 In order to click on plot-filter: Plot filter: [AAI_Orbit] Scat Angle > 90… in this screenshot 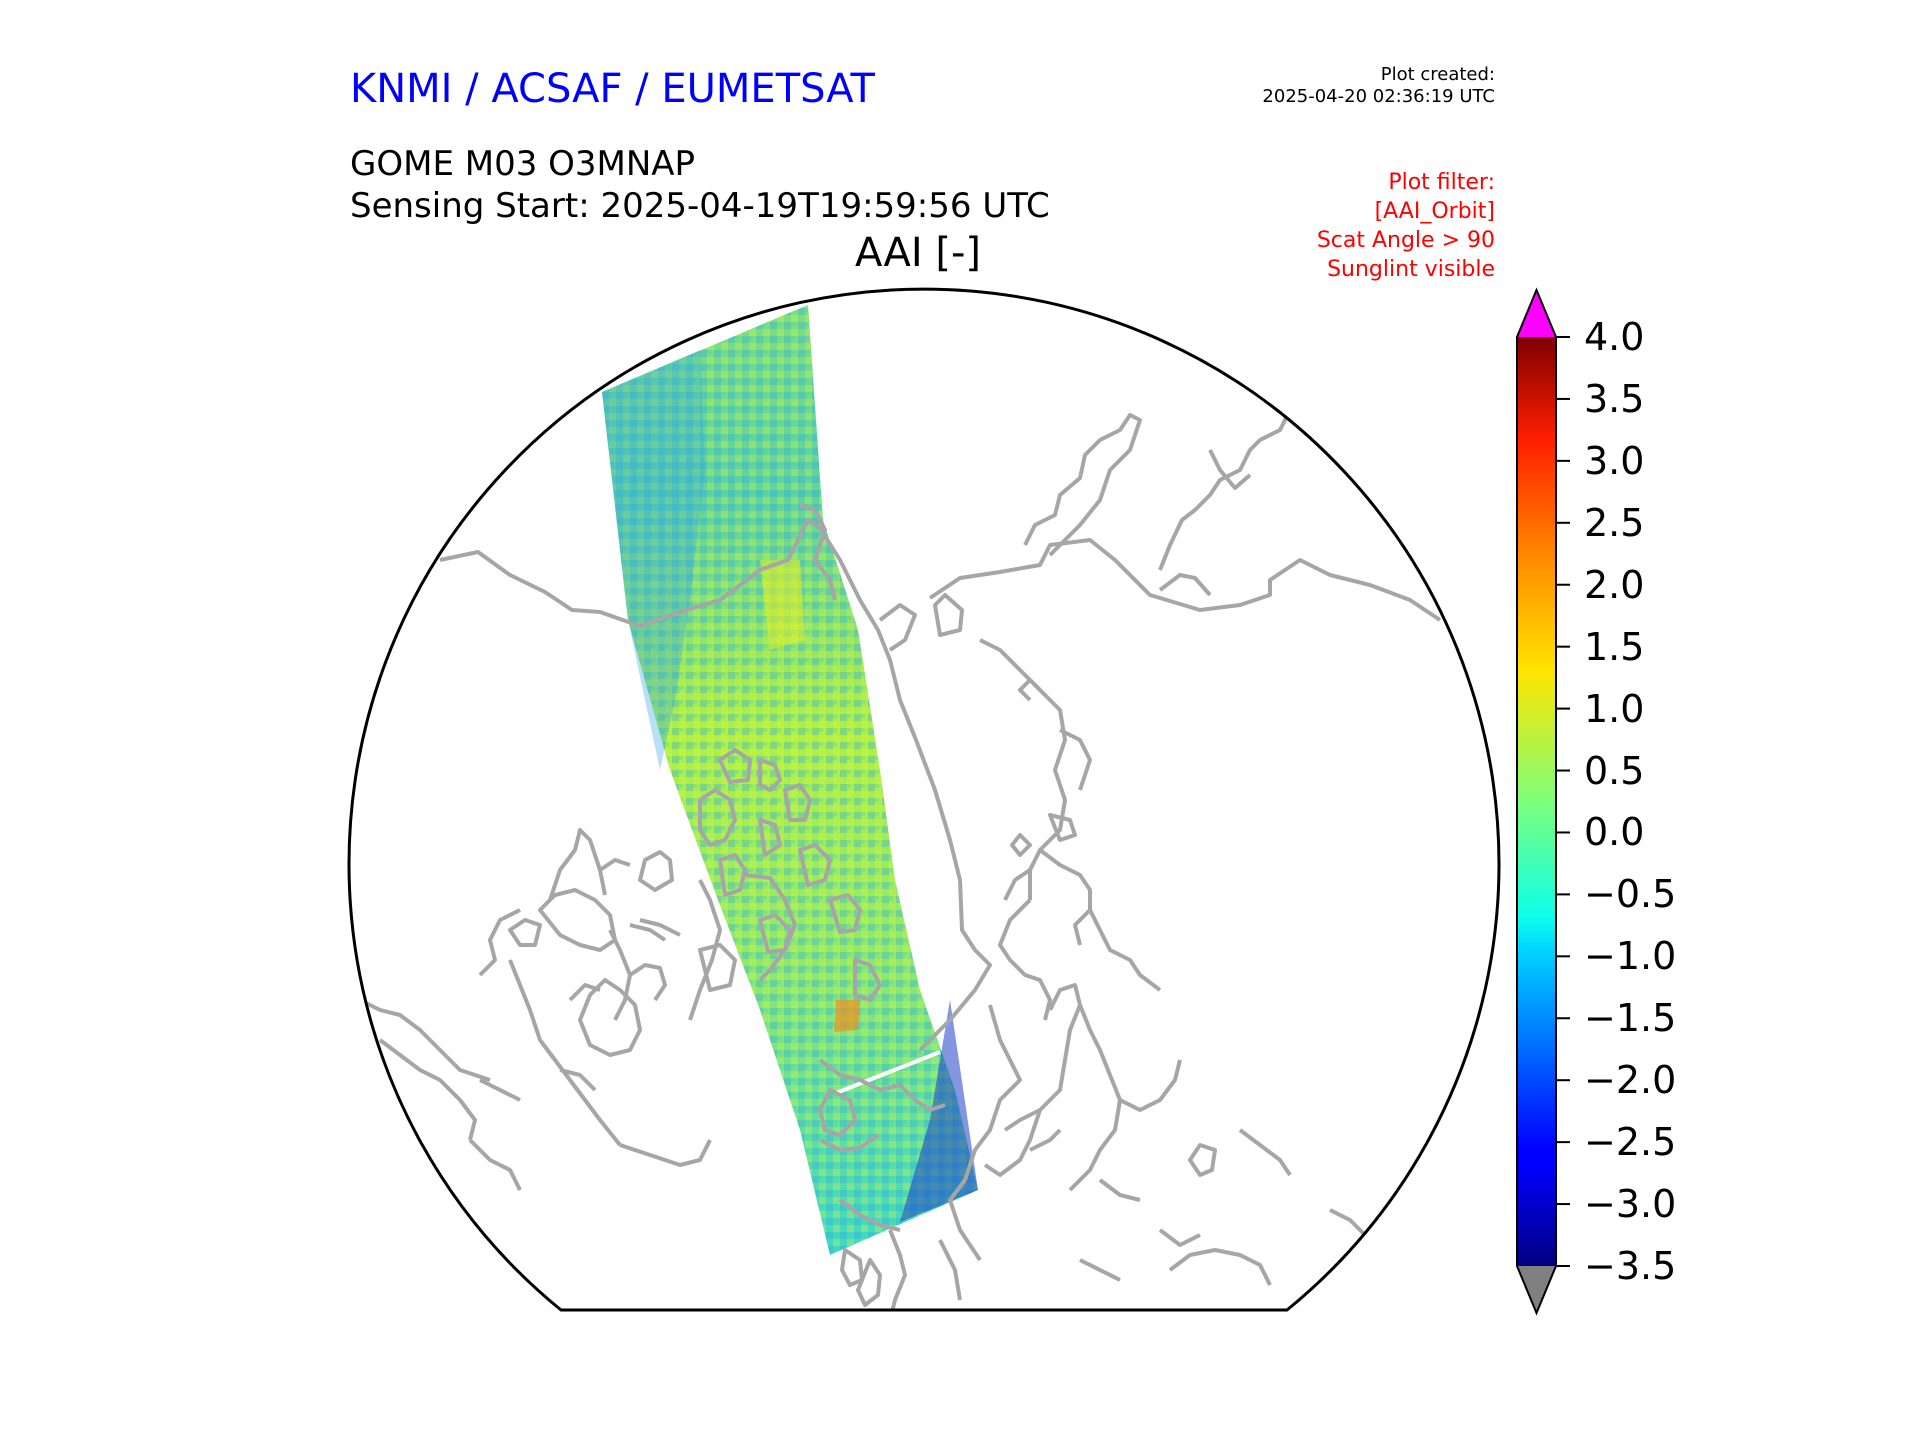, I will do `click(1406, 226)`.